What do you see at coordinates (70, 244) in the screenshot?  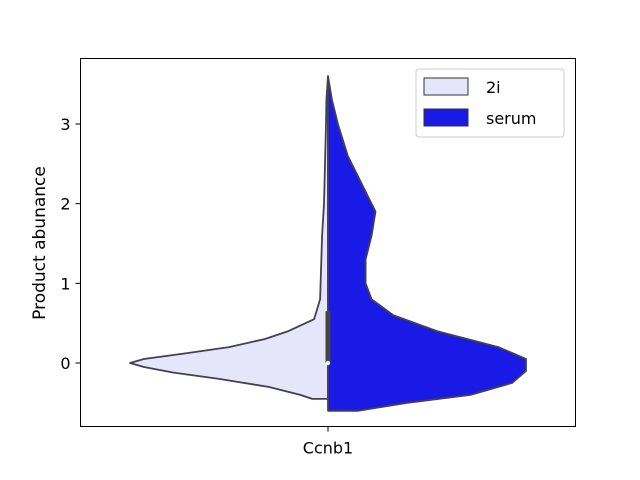 I see `y-axis: 0 1 2 3` at bounding box center [70, 244].